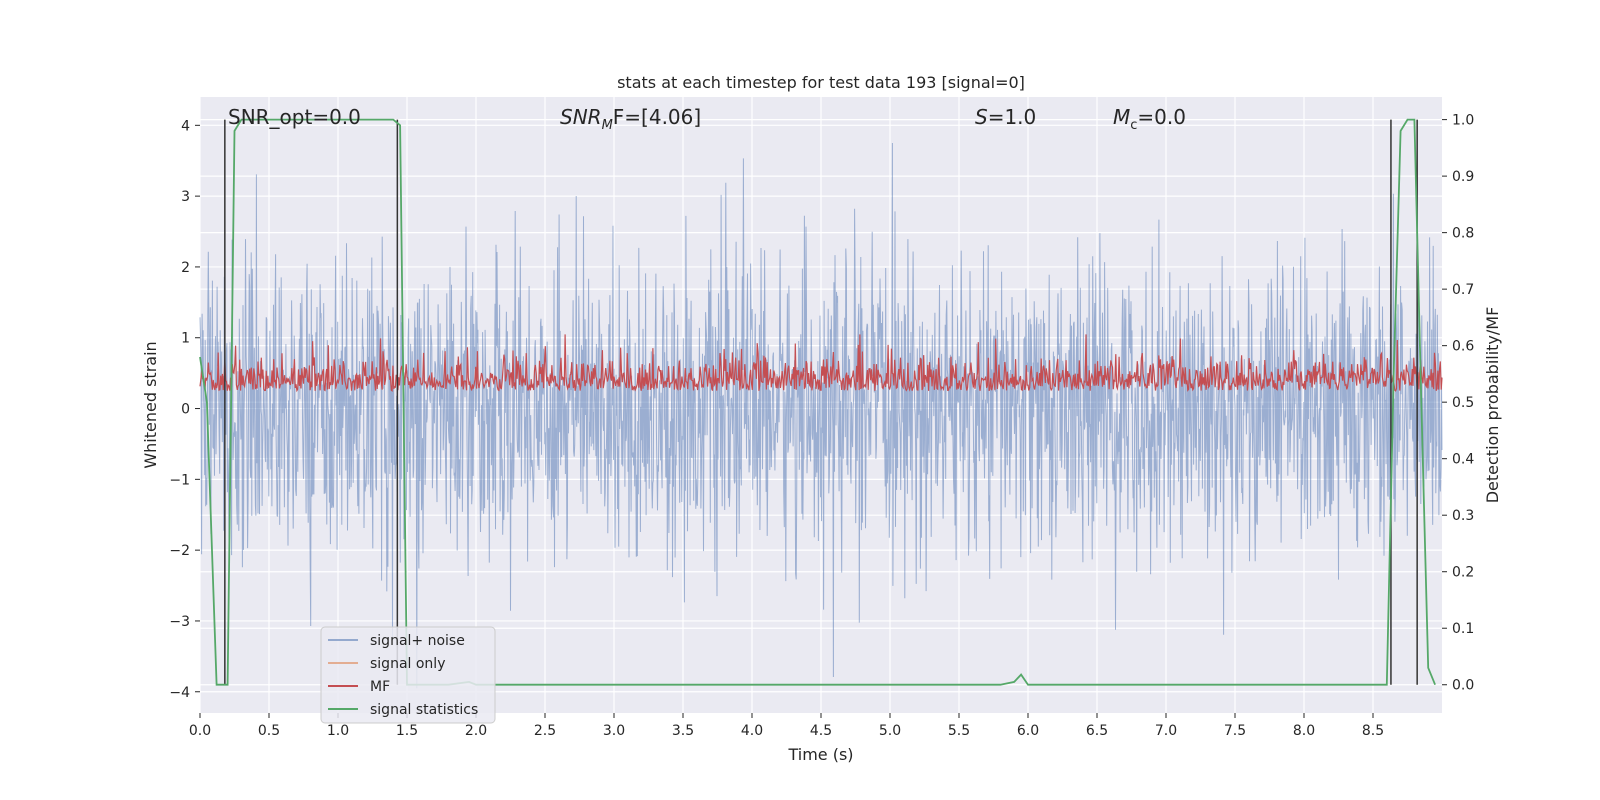 Image resolution: width=1600 pixels, height=800 pixels. I want to click on x-tick-label: 6.5, so click(1097, 731).